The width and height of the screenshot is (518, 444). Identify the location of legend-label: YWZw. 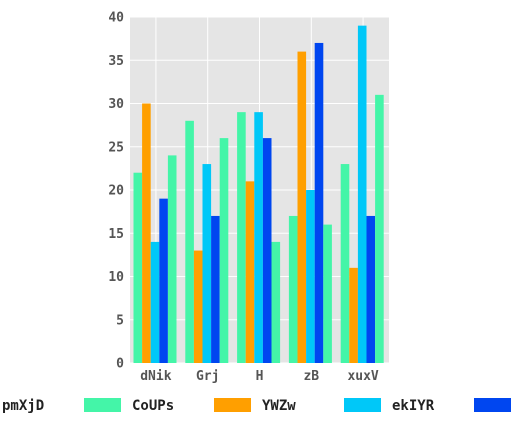
(279, 406).